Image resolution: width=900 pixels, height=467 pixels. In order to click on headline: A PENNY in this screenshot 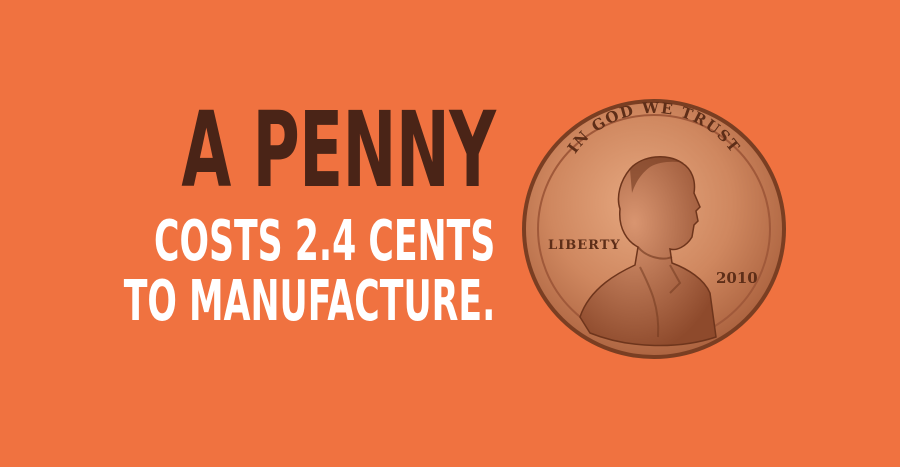, I will do `click(338, 150)`.